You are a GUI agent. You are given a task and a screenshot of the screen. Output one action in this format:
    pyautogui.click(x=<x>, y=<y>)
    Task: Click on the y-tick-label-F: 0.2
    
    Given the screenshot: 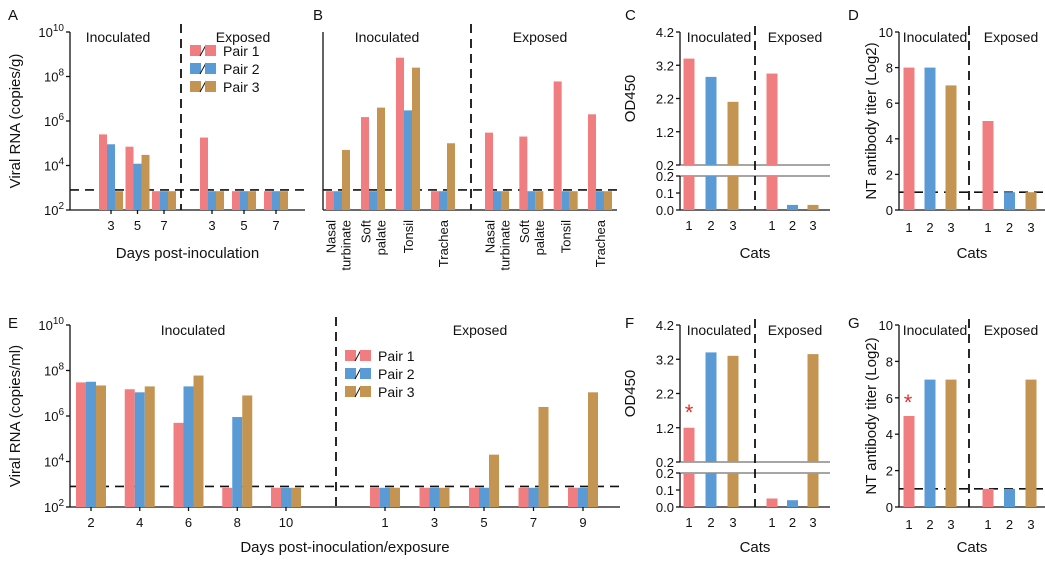 What is the action you would take?
    pyautogui.click(x=665, y=462)
    